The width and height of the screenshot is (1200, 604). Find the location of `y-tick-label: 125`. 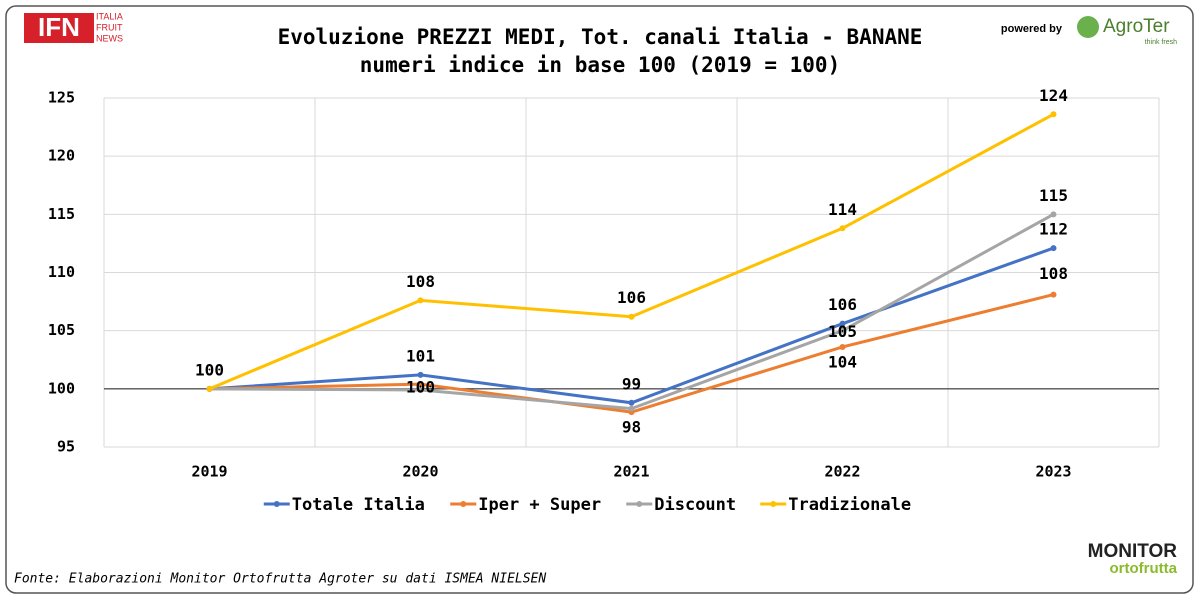

y-tick-label: 125 is located at coordinates (61, 98).